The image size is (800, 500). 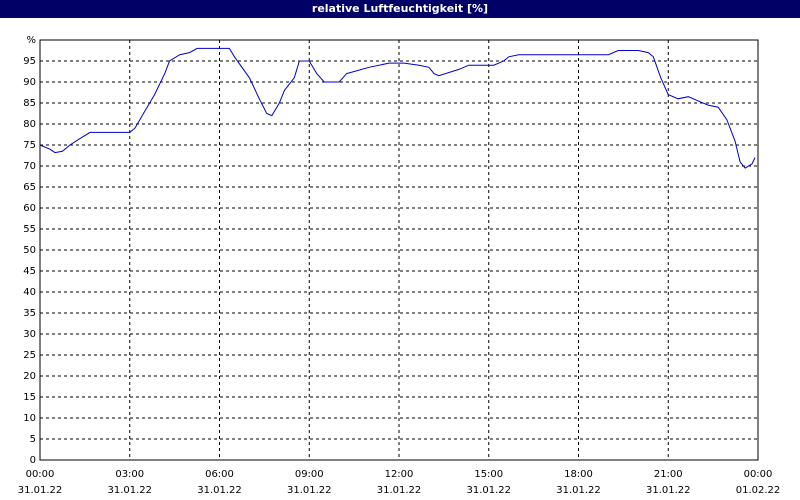 What do you see at coordinates (29, 292) in the screenshot?
I see `y-tick-label: 40` at bounding box center [29, 292].